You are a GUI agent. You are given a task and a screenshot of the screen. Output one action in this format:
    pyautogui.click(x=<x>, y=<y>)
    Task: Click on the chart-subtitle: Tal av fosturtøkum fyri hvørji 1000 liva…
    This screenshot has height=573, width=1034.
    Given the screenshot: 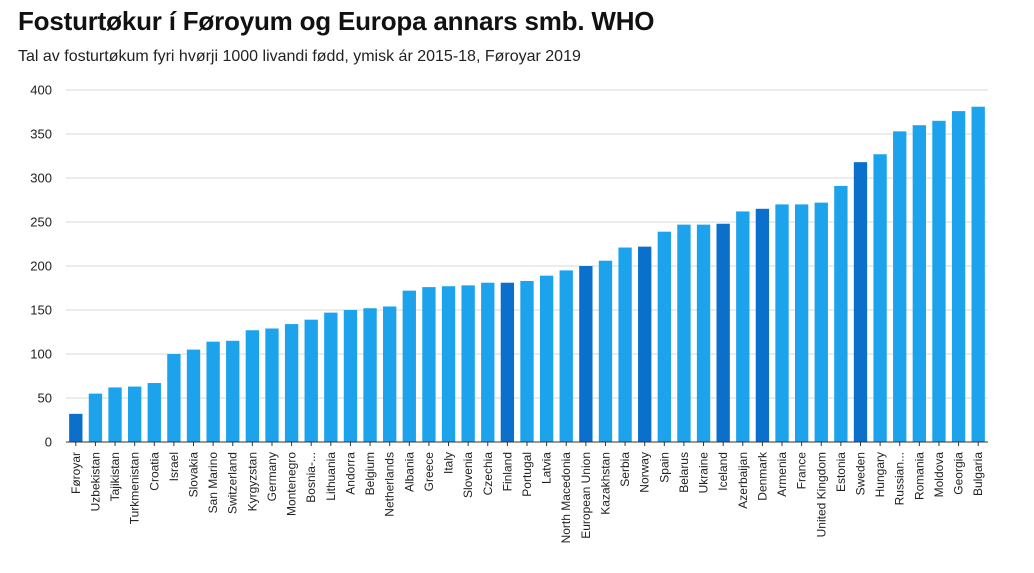 What is the action you would take?
    pyautogui.click(x=299, y=56)
    